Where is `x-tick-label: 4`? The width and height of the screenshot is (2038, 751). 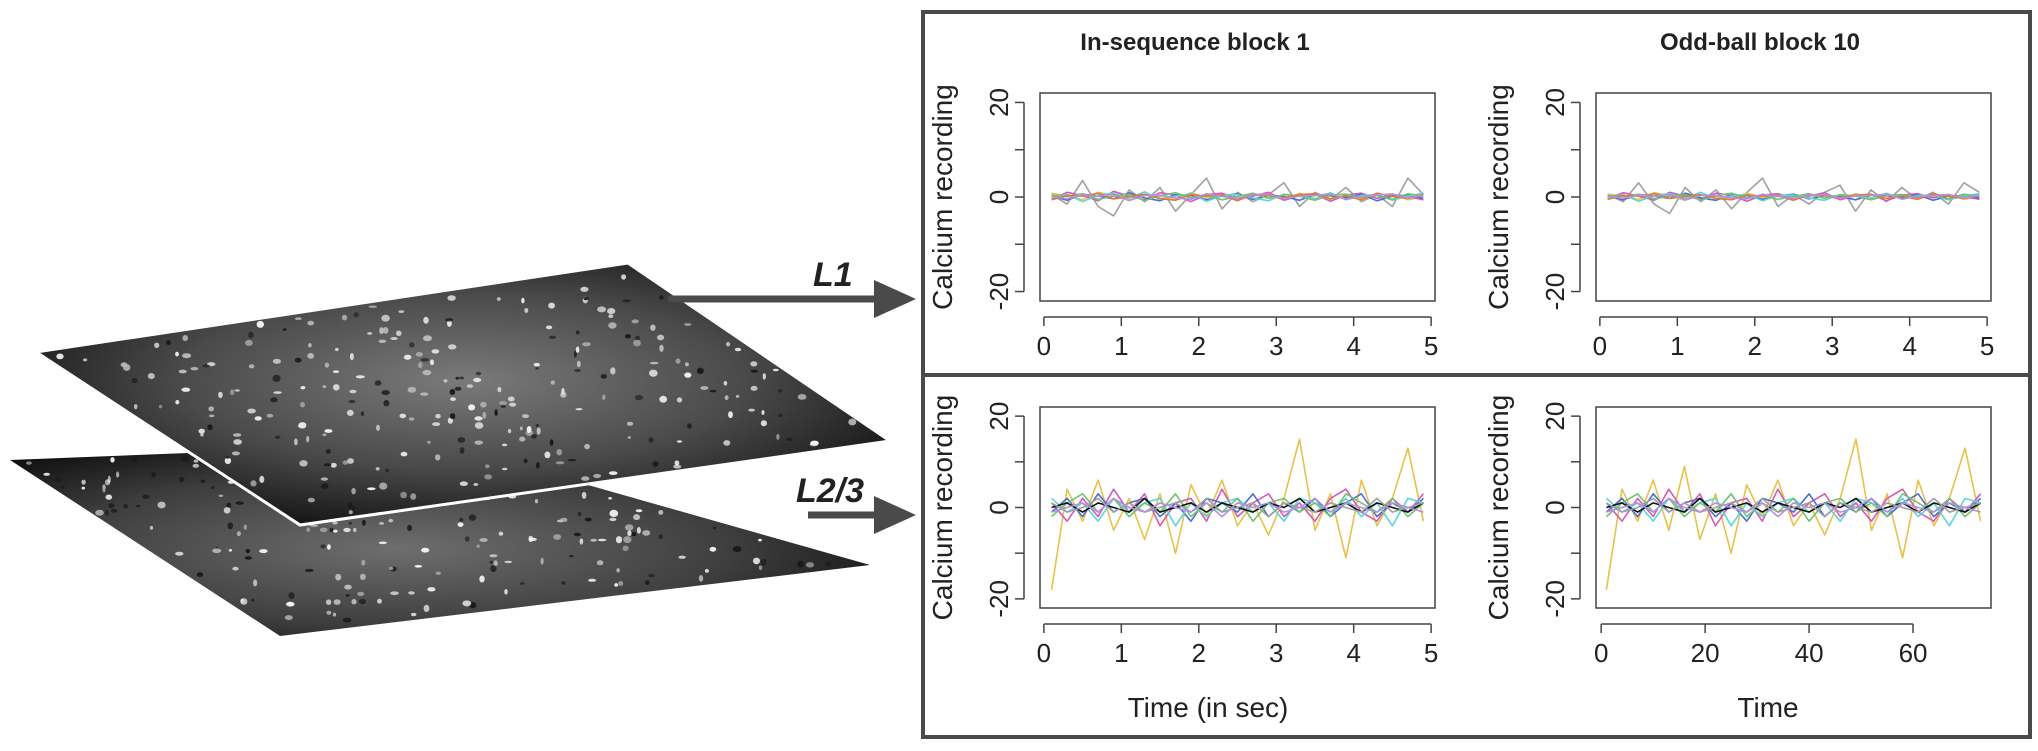
x-tick-label: 4 is located at coordinates (1353, 346).